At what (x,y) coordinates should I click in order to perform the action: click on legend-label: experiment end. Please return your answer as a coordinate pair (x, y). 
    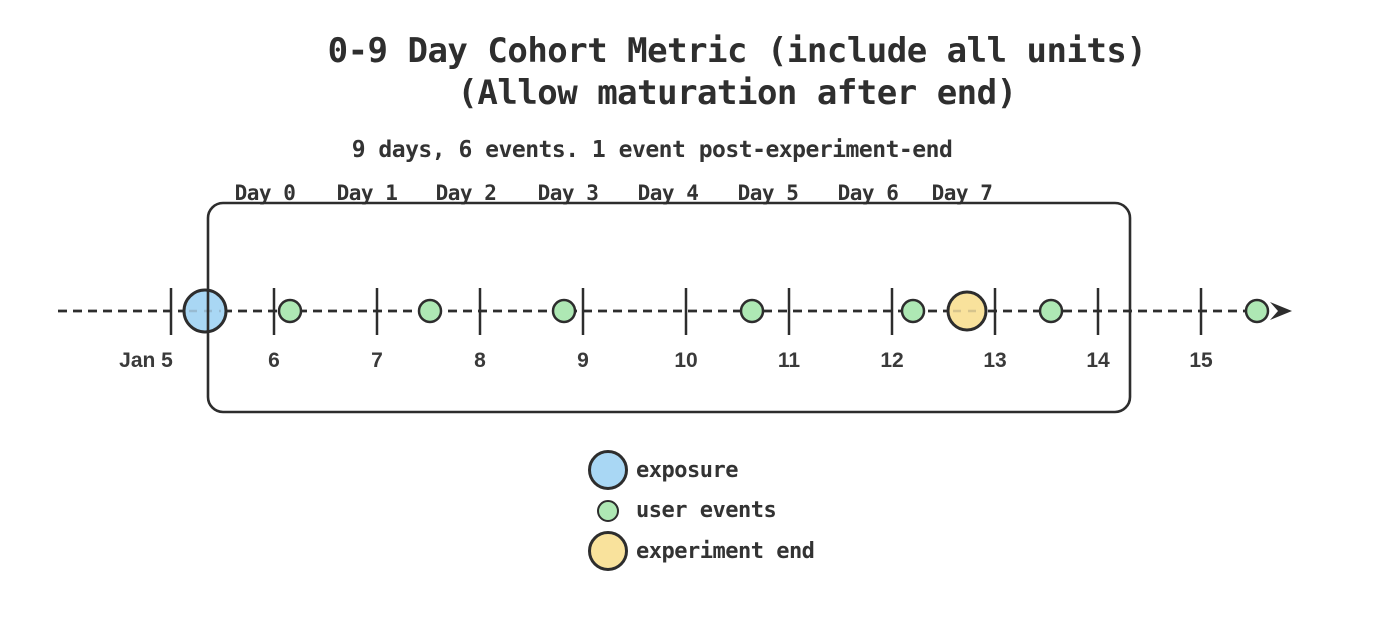
    Looking at the image, I should click on (725, 551).